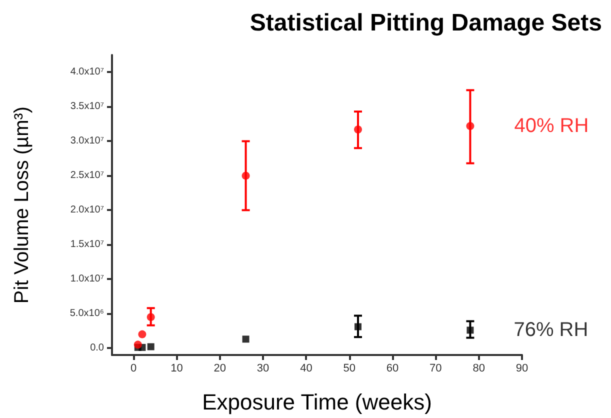 The height and width of the screenshot is (418, 611). I want to click on x-tick-label: 20, so click(220, 368).